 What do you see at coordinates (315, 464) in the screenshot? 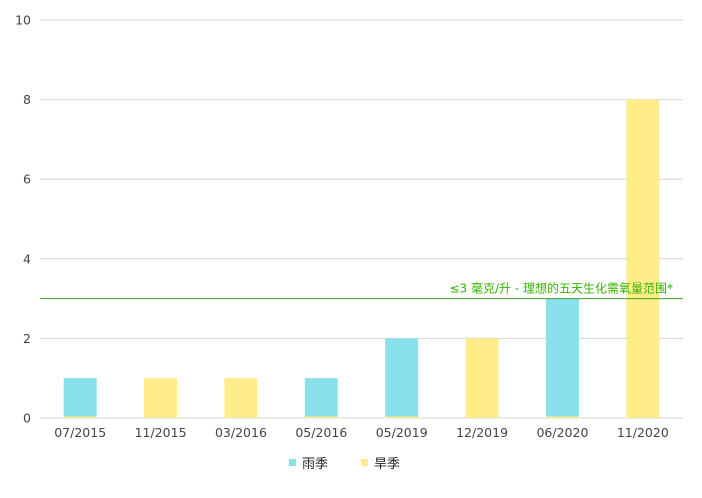
I see `legend-label-rainy: 雨季` at bounding box center [315, 464].